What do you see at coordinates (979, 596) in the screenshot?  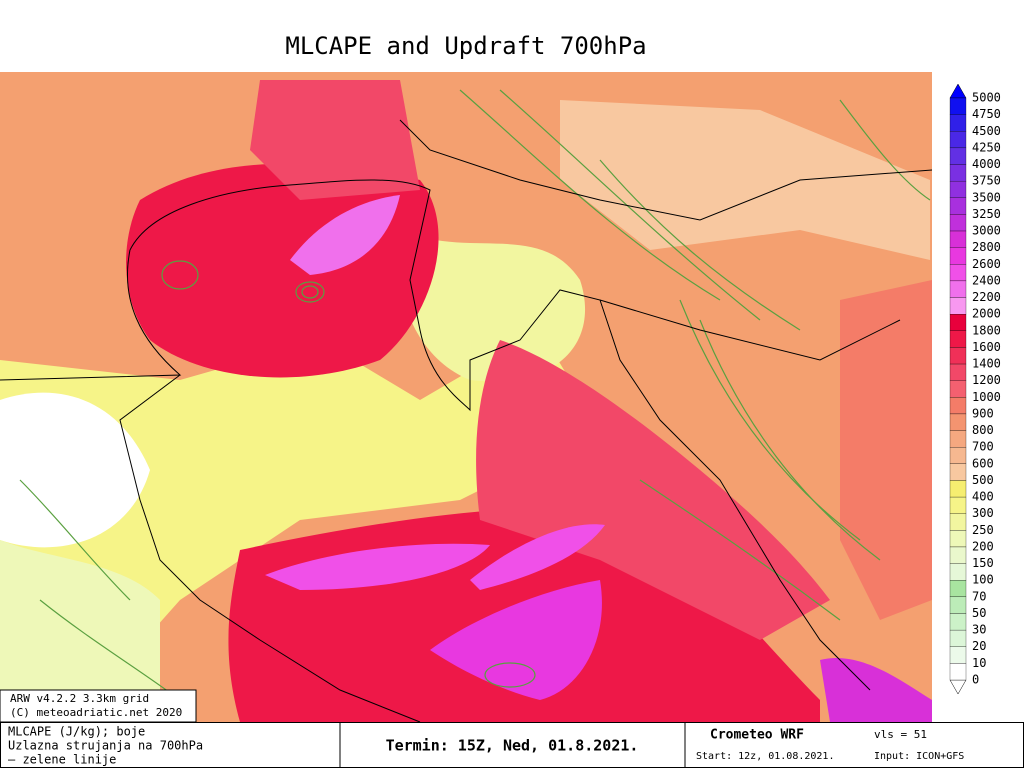 I see `colorbar-label: 70` at bounding box center [979, 596].